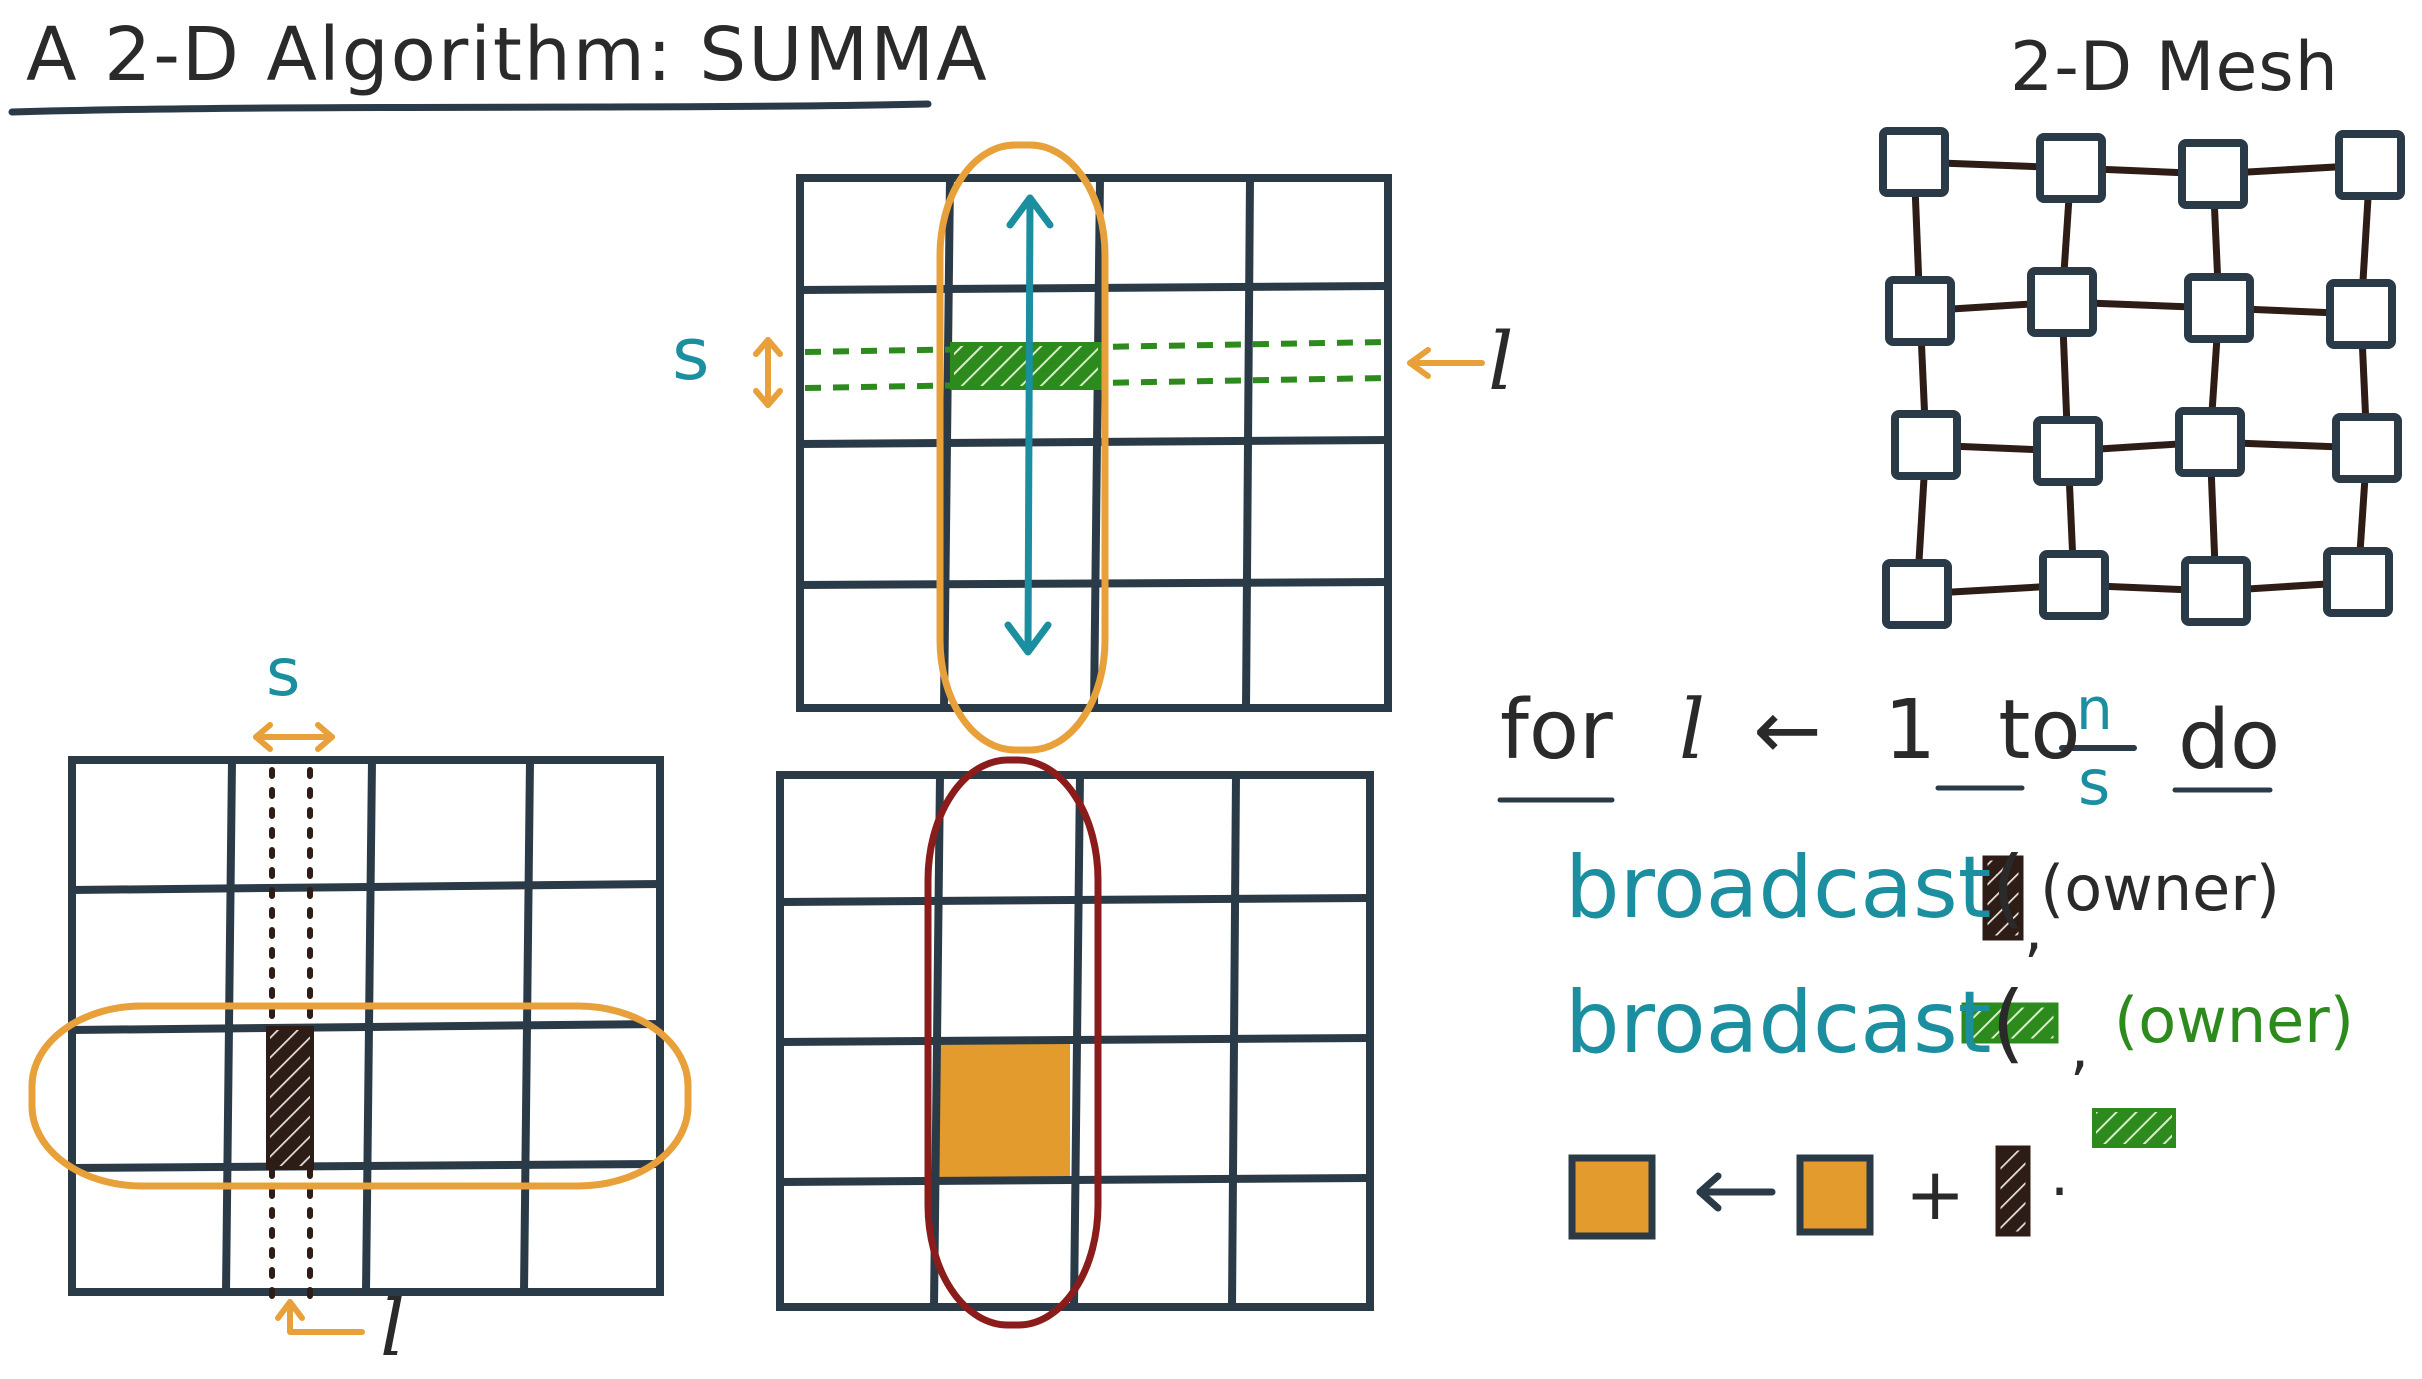 This screenshot has height=1379, width=2422. Describe the element at coordinates (360, 1096) in the screenshot. I see `row-highlight-ellipse` at that location.